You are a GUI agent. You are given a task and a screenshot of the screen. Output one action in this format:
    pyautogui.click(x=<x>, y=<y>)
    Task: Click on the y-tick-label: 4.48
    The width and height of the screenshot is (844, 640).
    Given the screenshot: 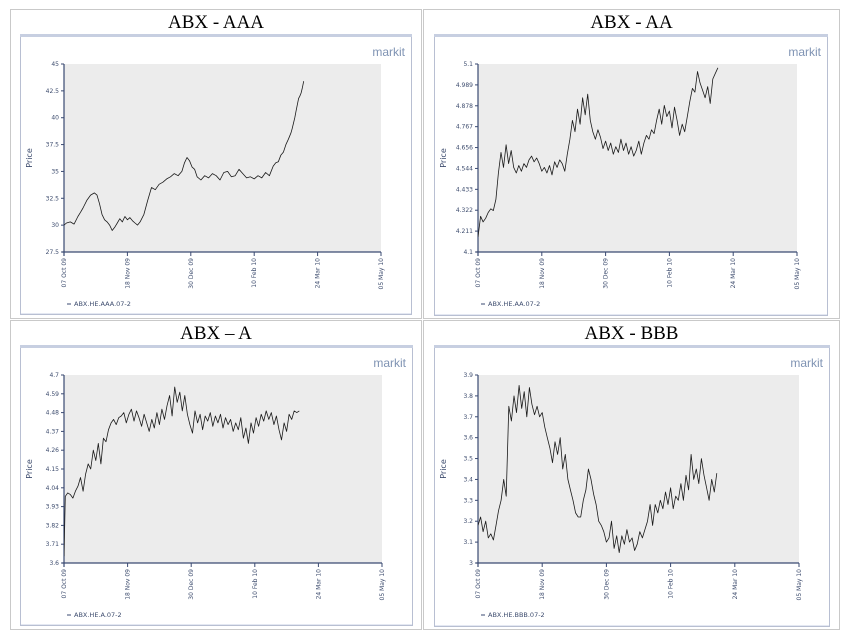 What is the action you would take?
    pyautogui.click(x=53, y=413)
    